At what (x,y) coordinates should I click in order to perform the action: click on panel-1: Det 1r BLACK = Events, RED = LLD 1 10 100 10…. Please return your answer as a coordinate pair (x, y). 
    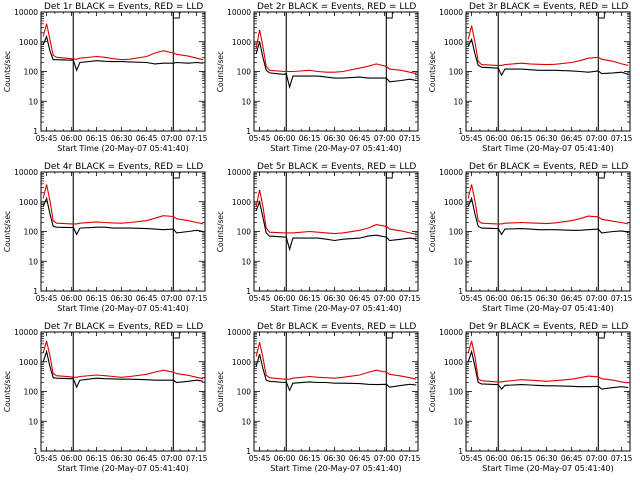
    Looking at the image, I should click on (105, 77).